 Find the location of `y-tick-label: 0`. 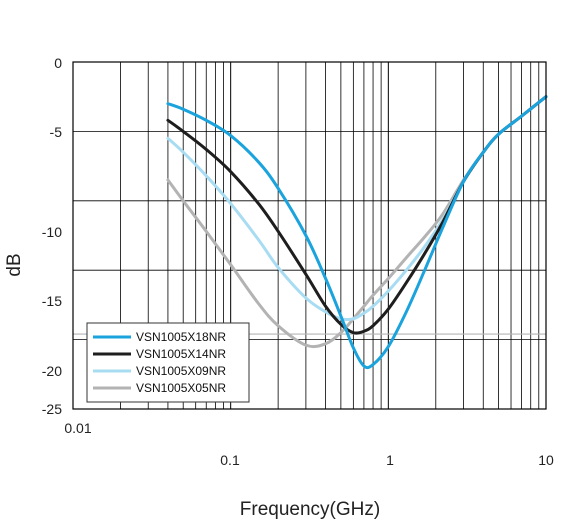

y-tick-label: 0 is located at coordinates (58, 63).